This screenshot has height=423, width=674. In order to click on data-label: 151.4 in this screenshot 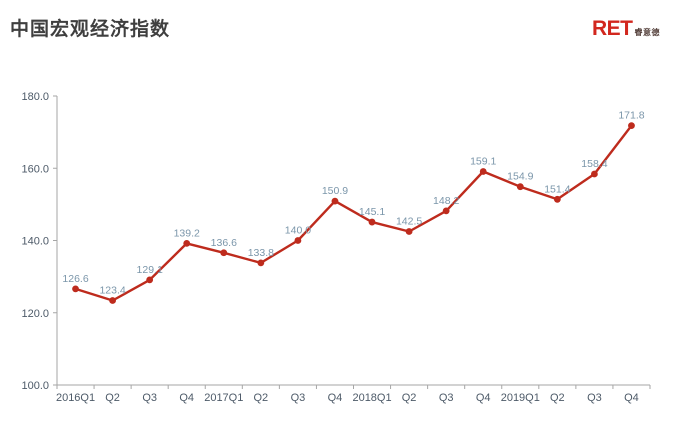, I will do `click(557, 189)`.